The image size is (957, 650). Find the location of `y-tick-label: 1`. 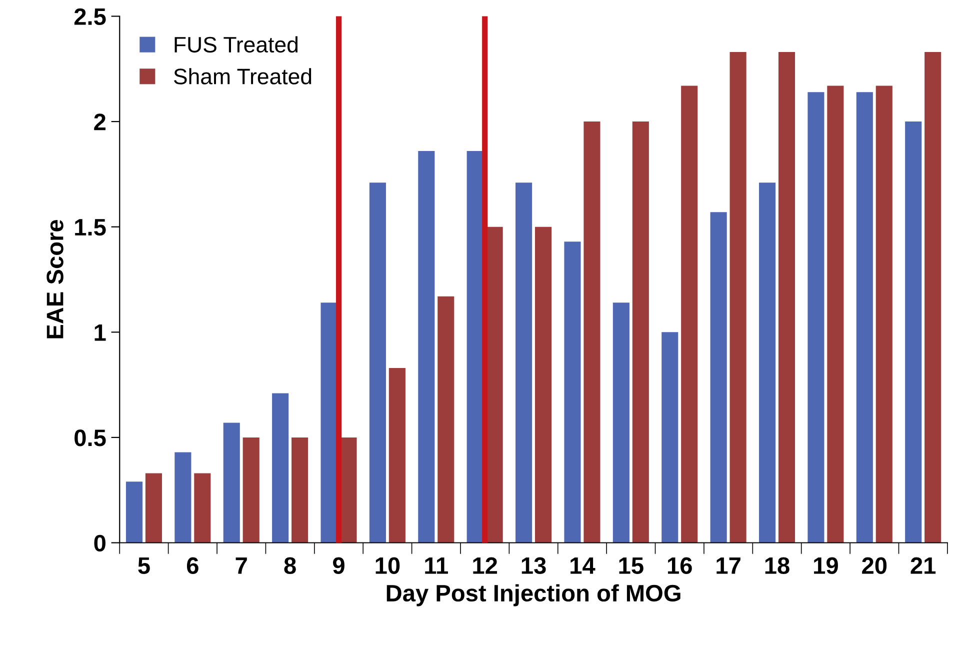

y-tick-label: 1 is located at coordinates (100, 332).